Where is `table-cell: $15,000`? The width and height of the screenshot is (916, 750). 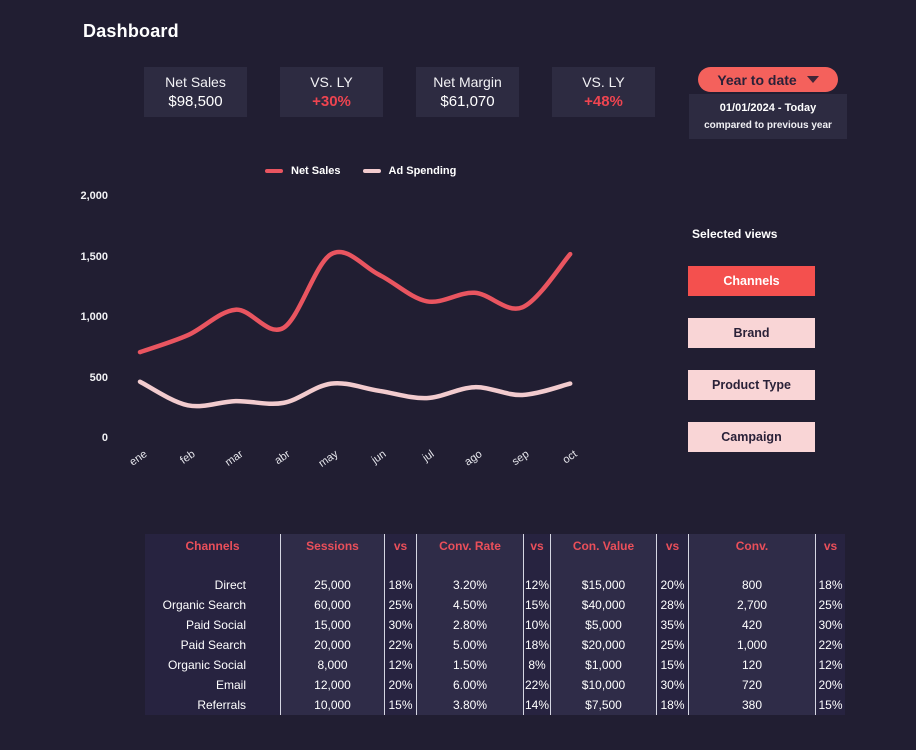 table-cell: $15,000 is located at coordinates (603, 585).